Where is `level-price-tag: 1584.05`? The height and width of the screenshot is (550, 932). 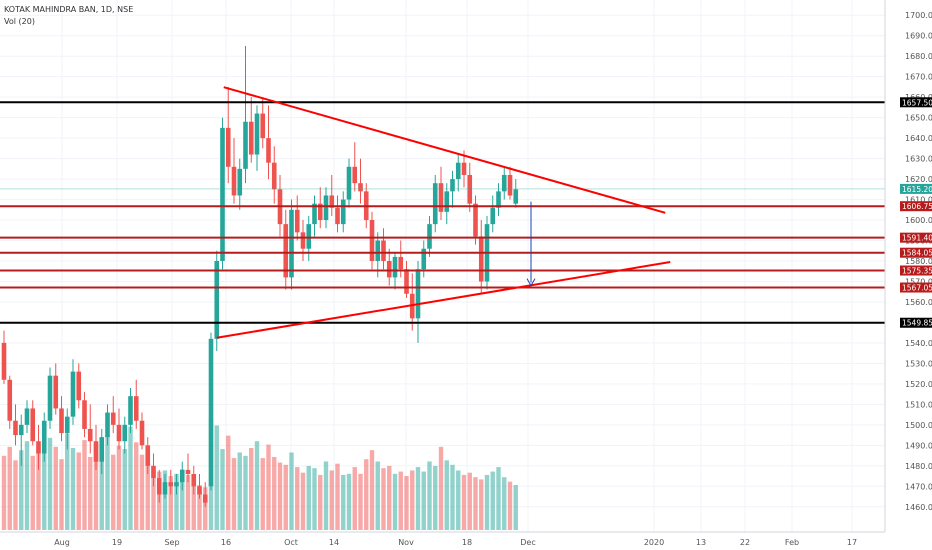
level-price-tag: 1584.05 is located at coordinates (916, 252).